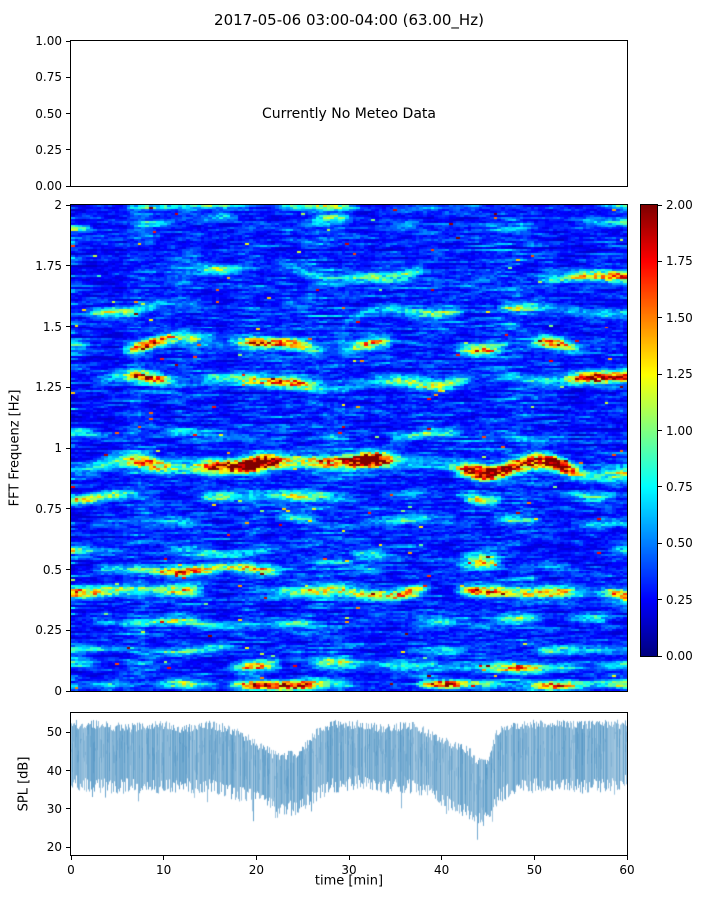  Describe the element at coordinates (54, 847) in the screenshot. I see `spl-y-tick-label: 20` at that location.